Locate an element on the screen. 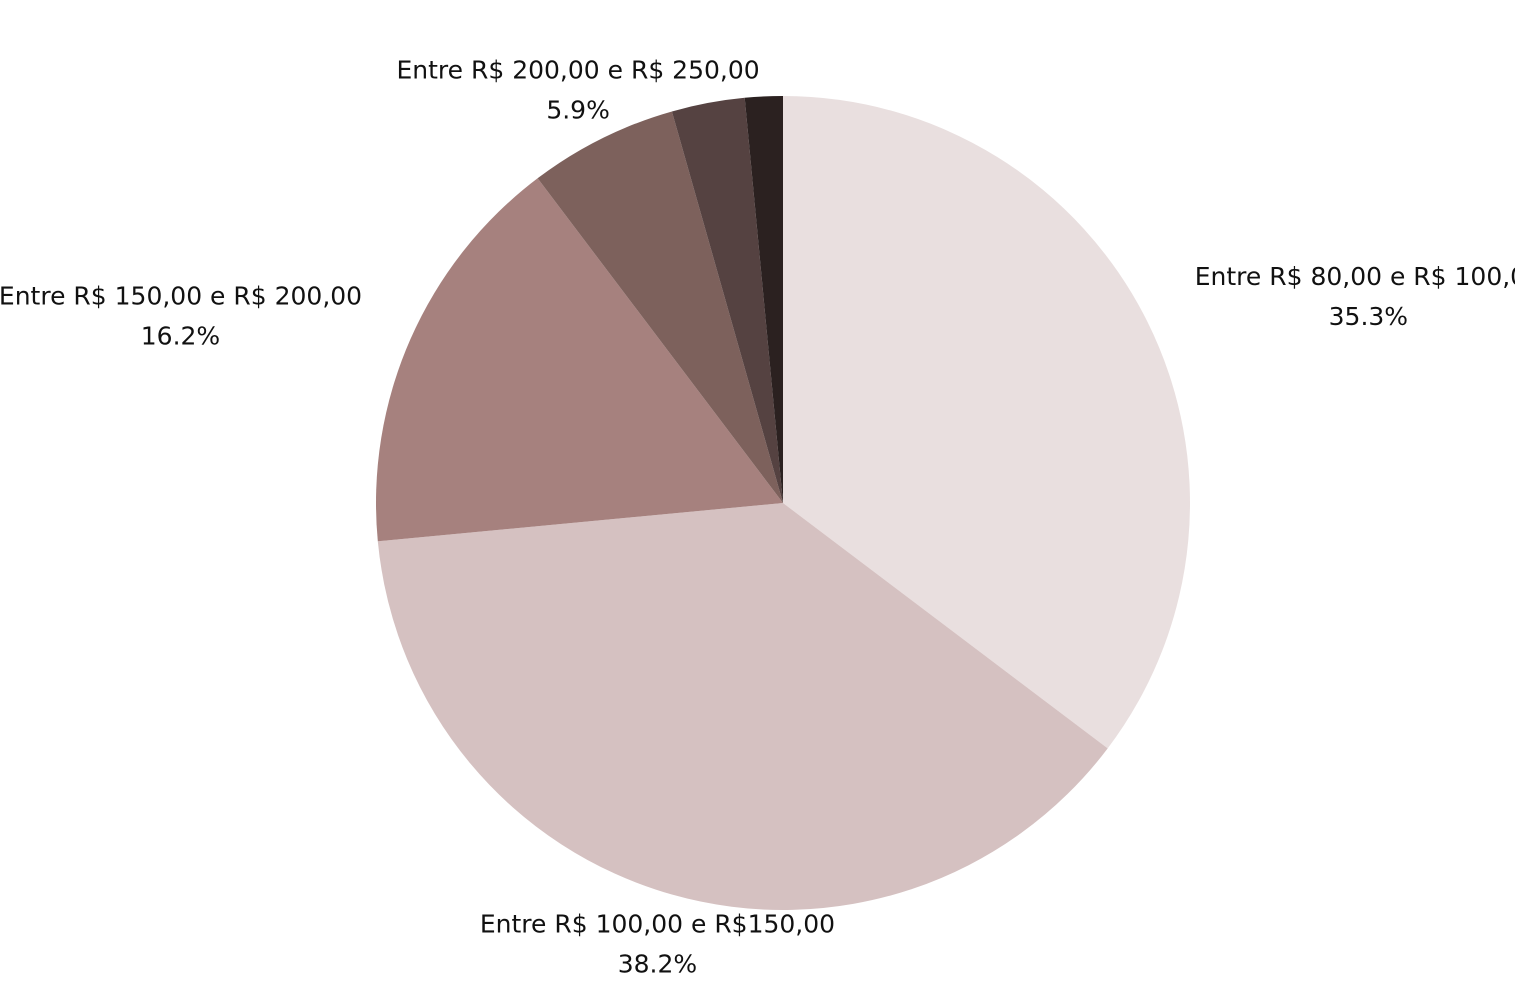 This screenshot has height=999, width=1515. slice-label: Entre R$ 100,00 e R$150,00 is located at coordinates (657, 923).